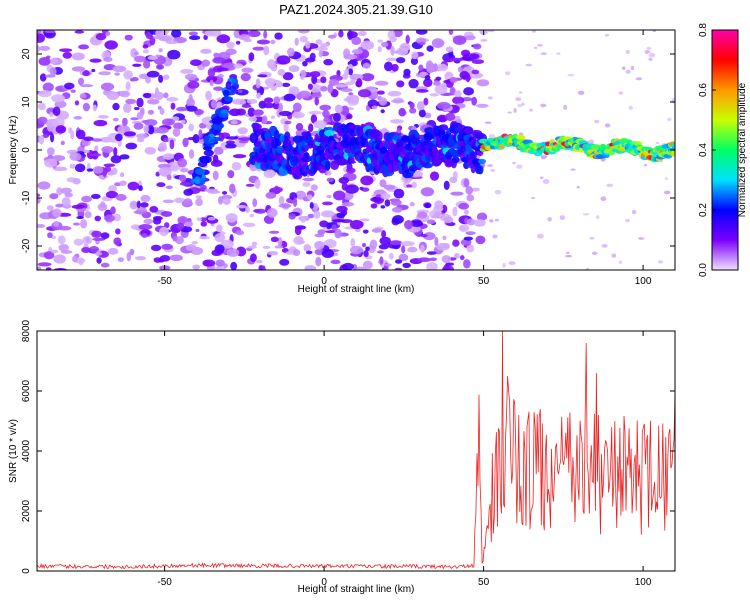 The width and height of the screenshot is (750, 600). Describe the element at coordinates (13, 150) in the screenshot. I see `spectrogram-y-label: Frequency (Hz)` at that location.